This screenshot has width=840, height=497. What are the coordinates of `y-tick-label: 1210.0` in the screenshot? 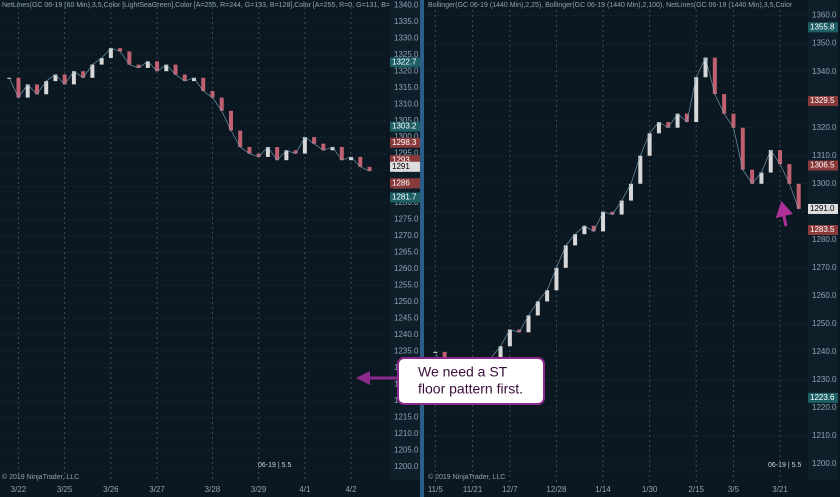 It's located at (406, 433).